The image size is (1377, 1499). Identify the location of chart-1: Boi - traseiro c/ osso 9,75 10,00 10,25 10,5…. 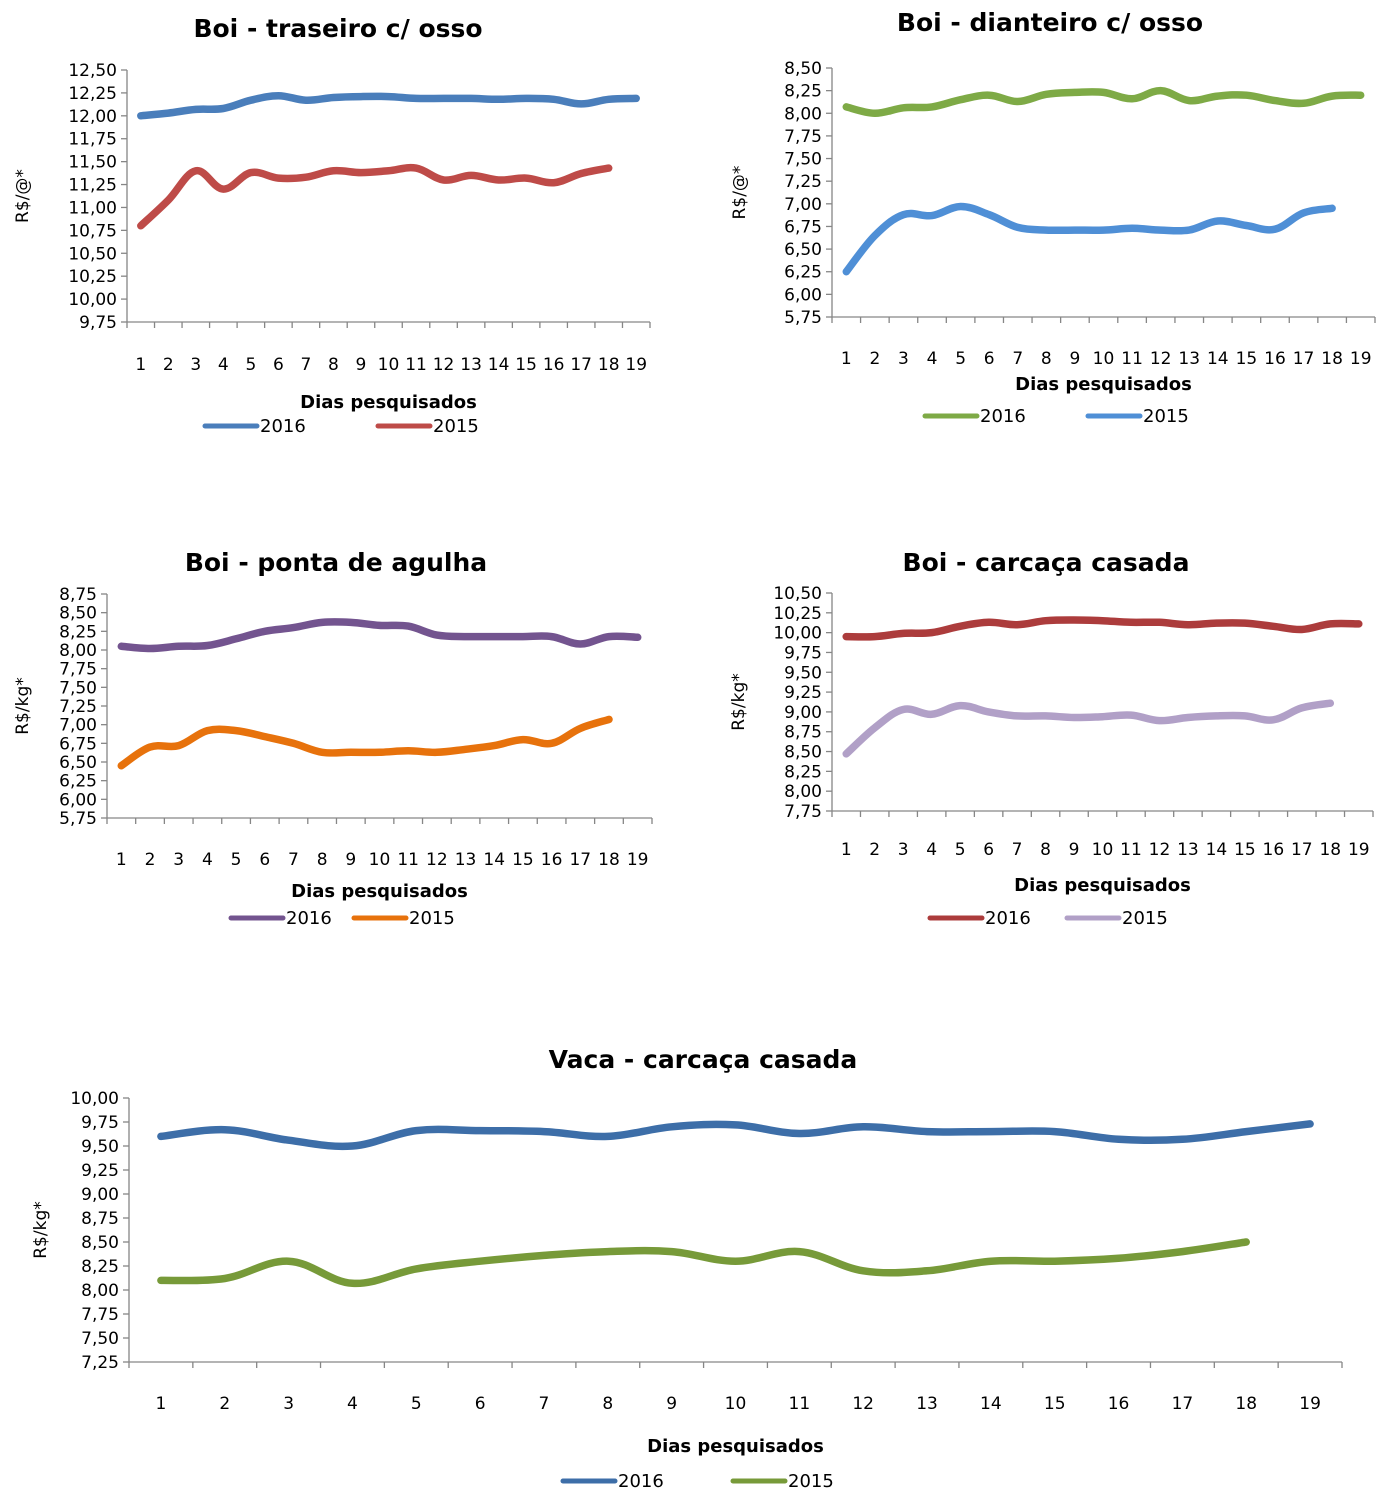
(332, 225).